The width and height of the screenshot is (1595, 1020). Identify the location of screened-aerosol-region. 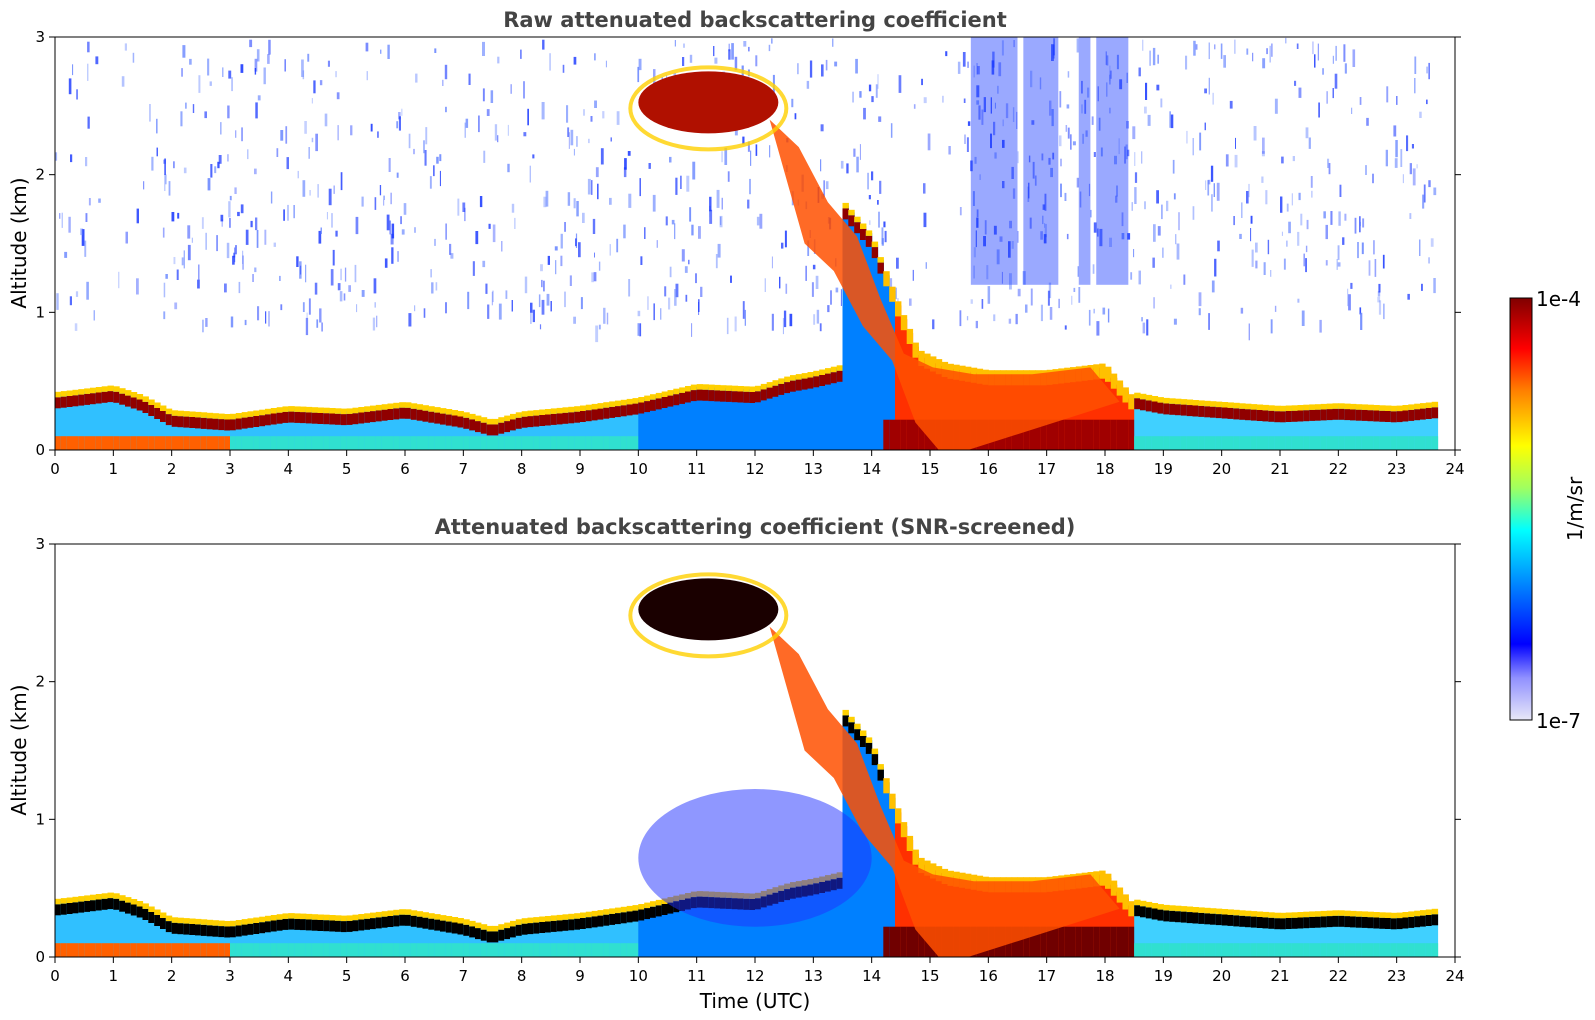
(755, 858).